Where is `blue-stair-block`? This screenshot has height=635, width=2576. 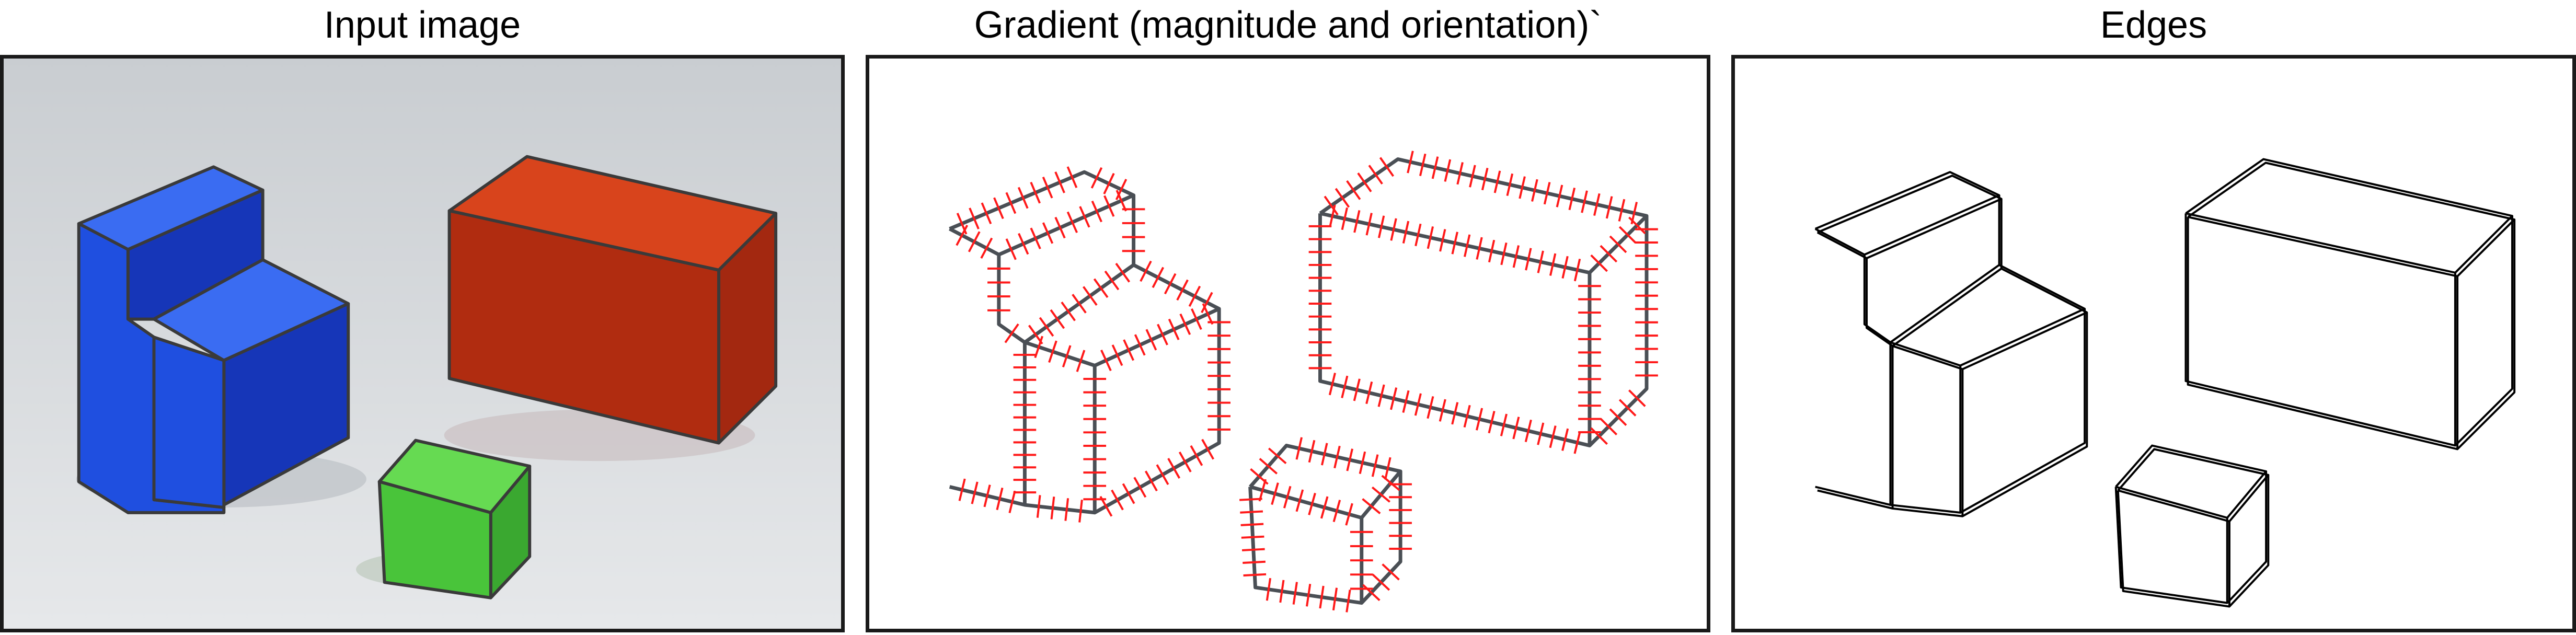 blue-stair-block is located at coordinates (213, 339).